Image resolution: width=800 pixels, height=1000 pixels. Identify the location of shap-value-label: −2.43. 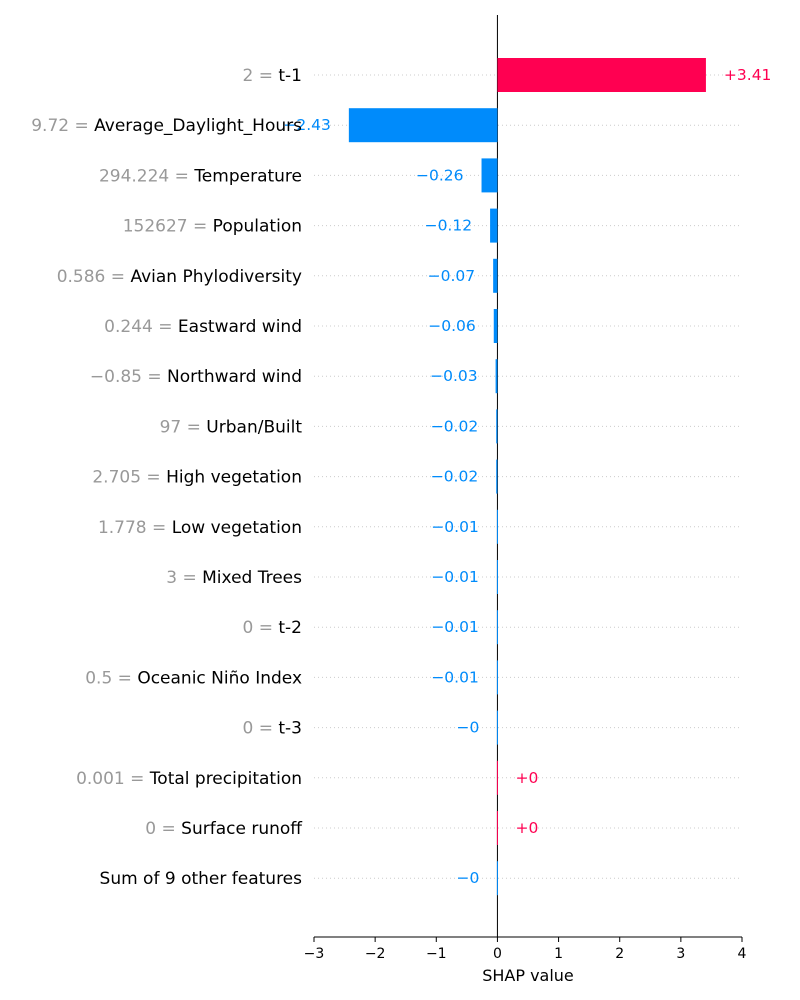
(307, 125).